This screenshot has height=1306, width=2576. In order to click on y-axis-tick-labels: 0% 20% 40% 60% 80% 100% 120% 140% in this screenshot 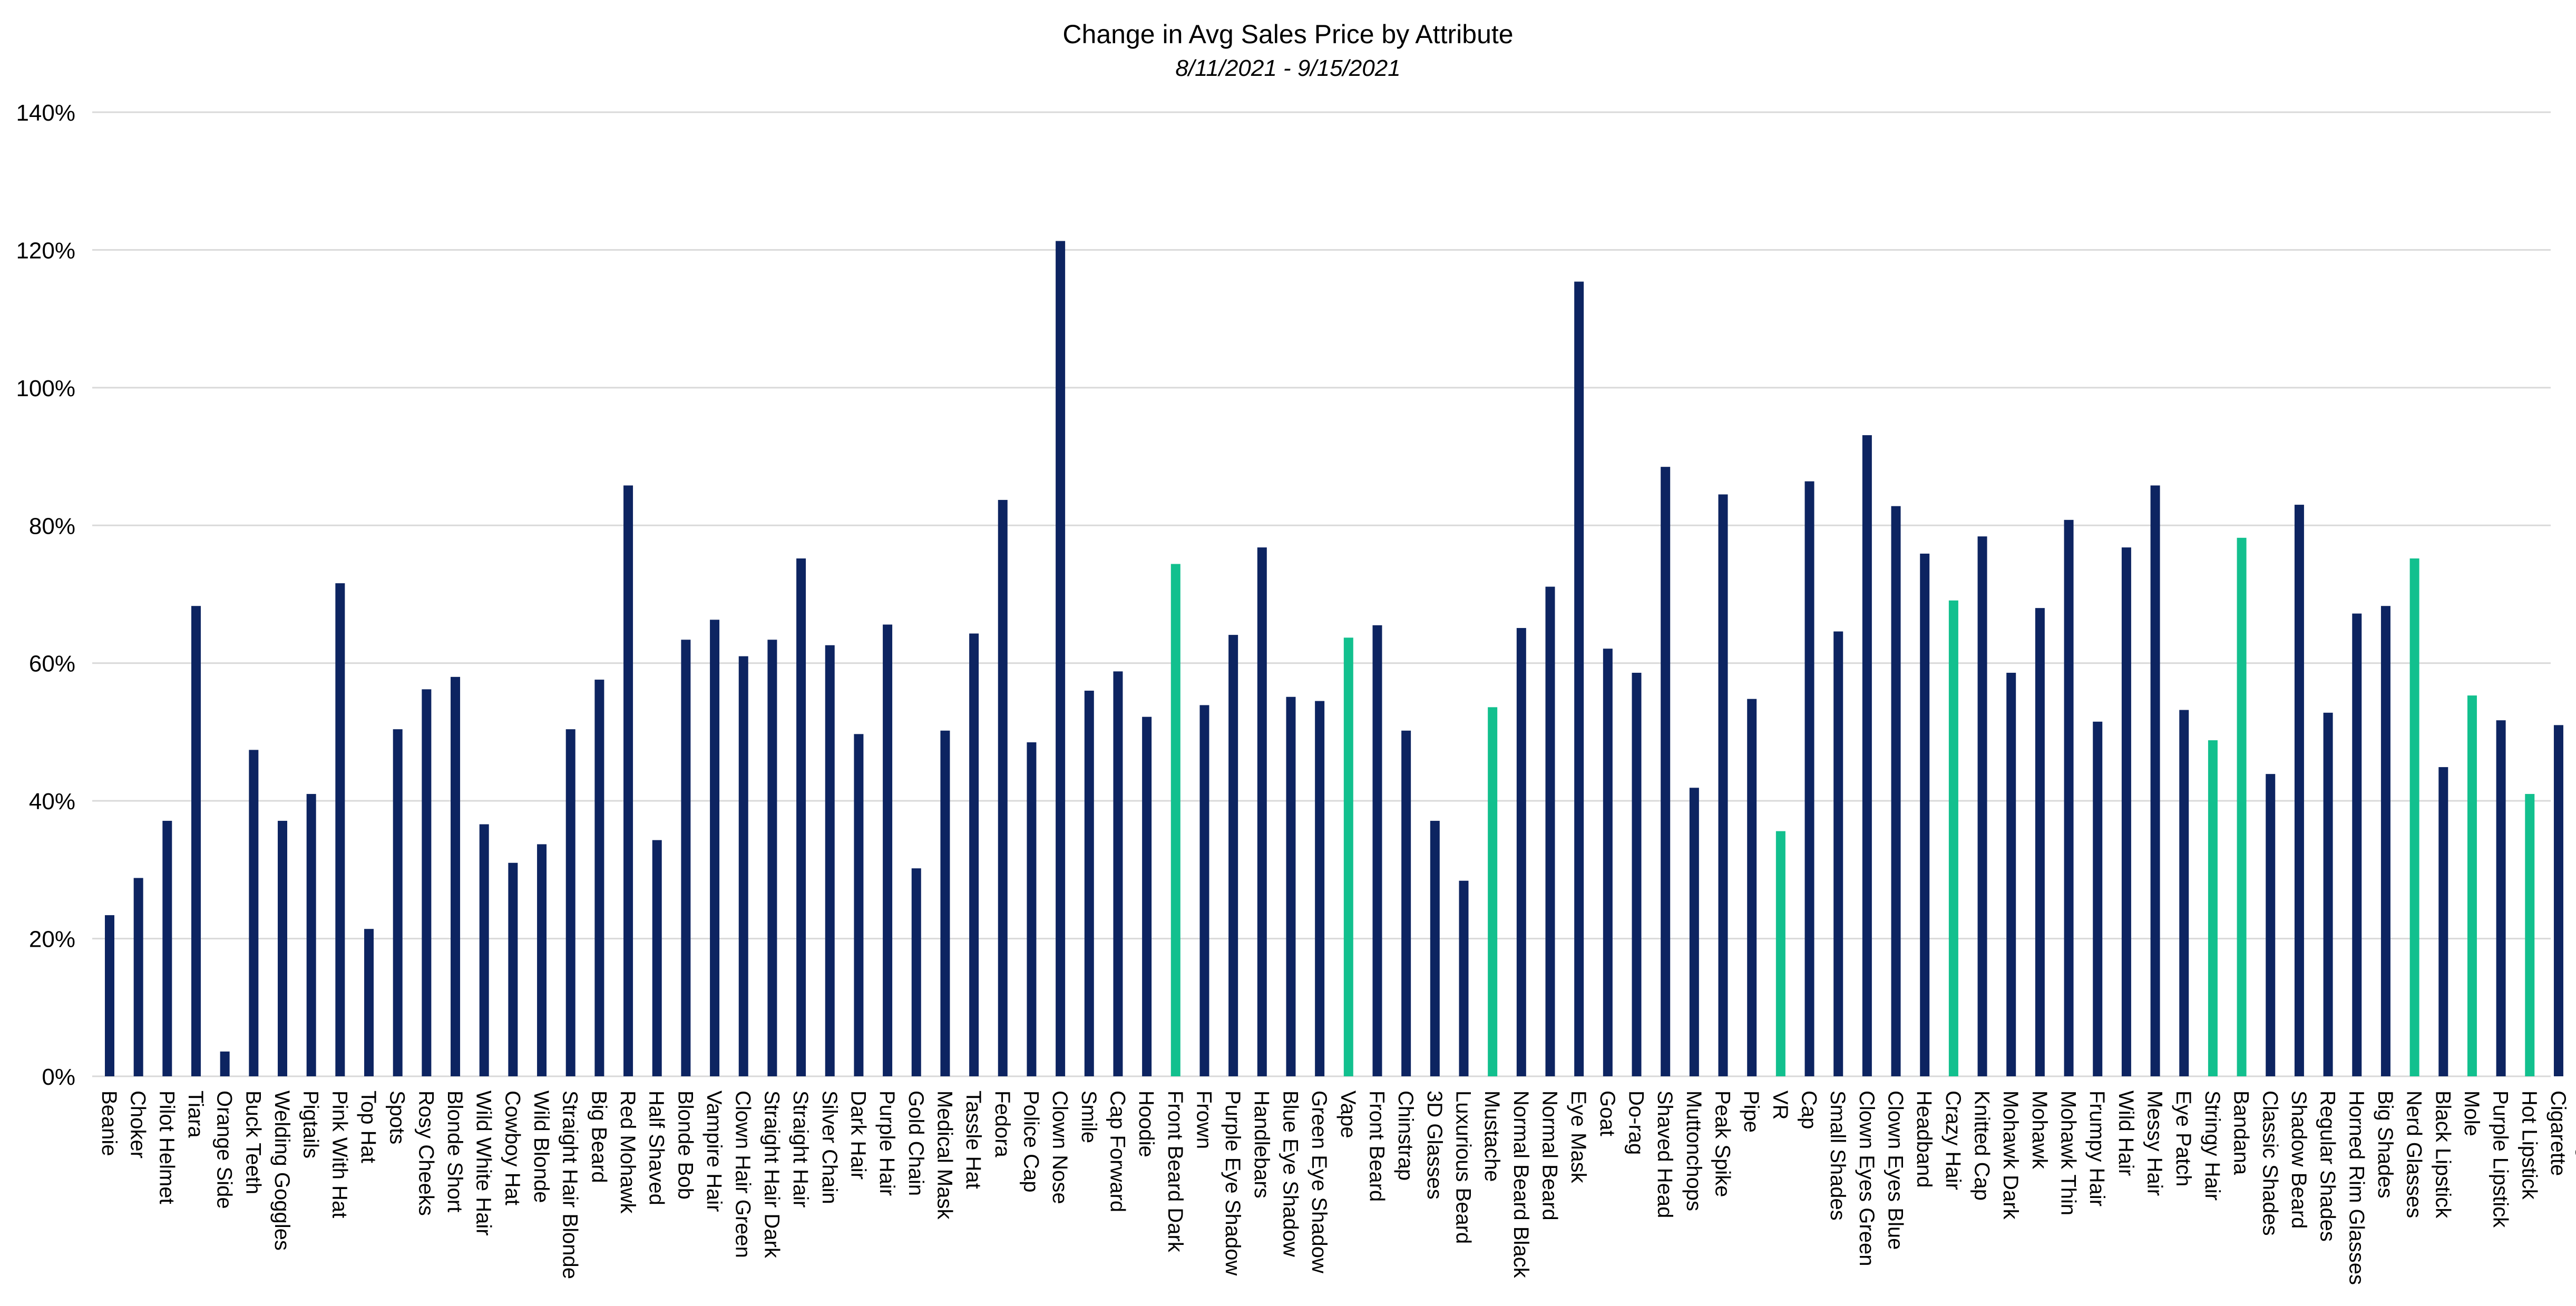, I will do `click(45, 595)`.